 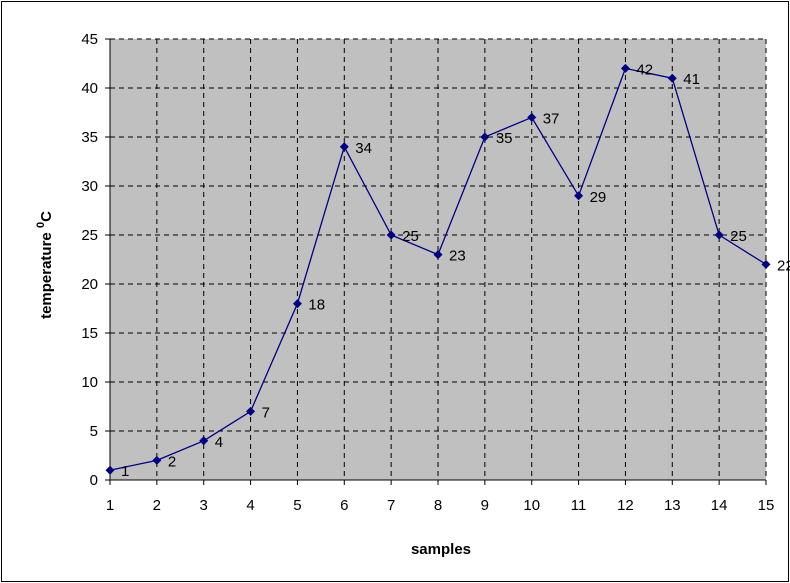 I want to click on x-tick-label: 13, so click(x=672, y=505).